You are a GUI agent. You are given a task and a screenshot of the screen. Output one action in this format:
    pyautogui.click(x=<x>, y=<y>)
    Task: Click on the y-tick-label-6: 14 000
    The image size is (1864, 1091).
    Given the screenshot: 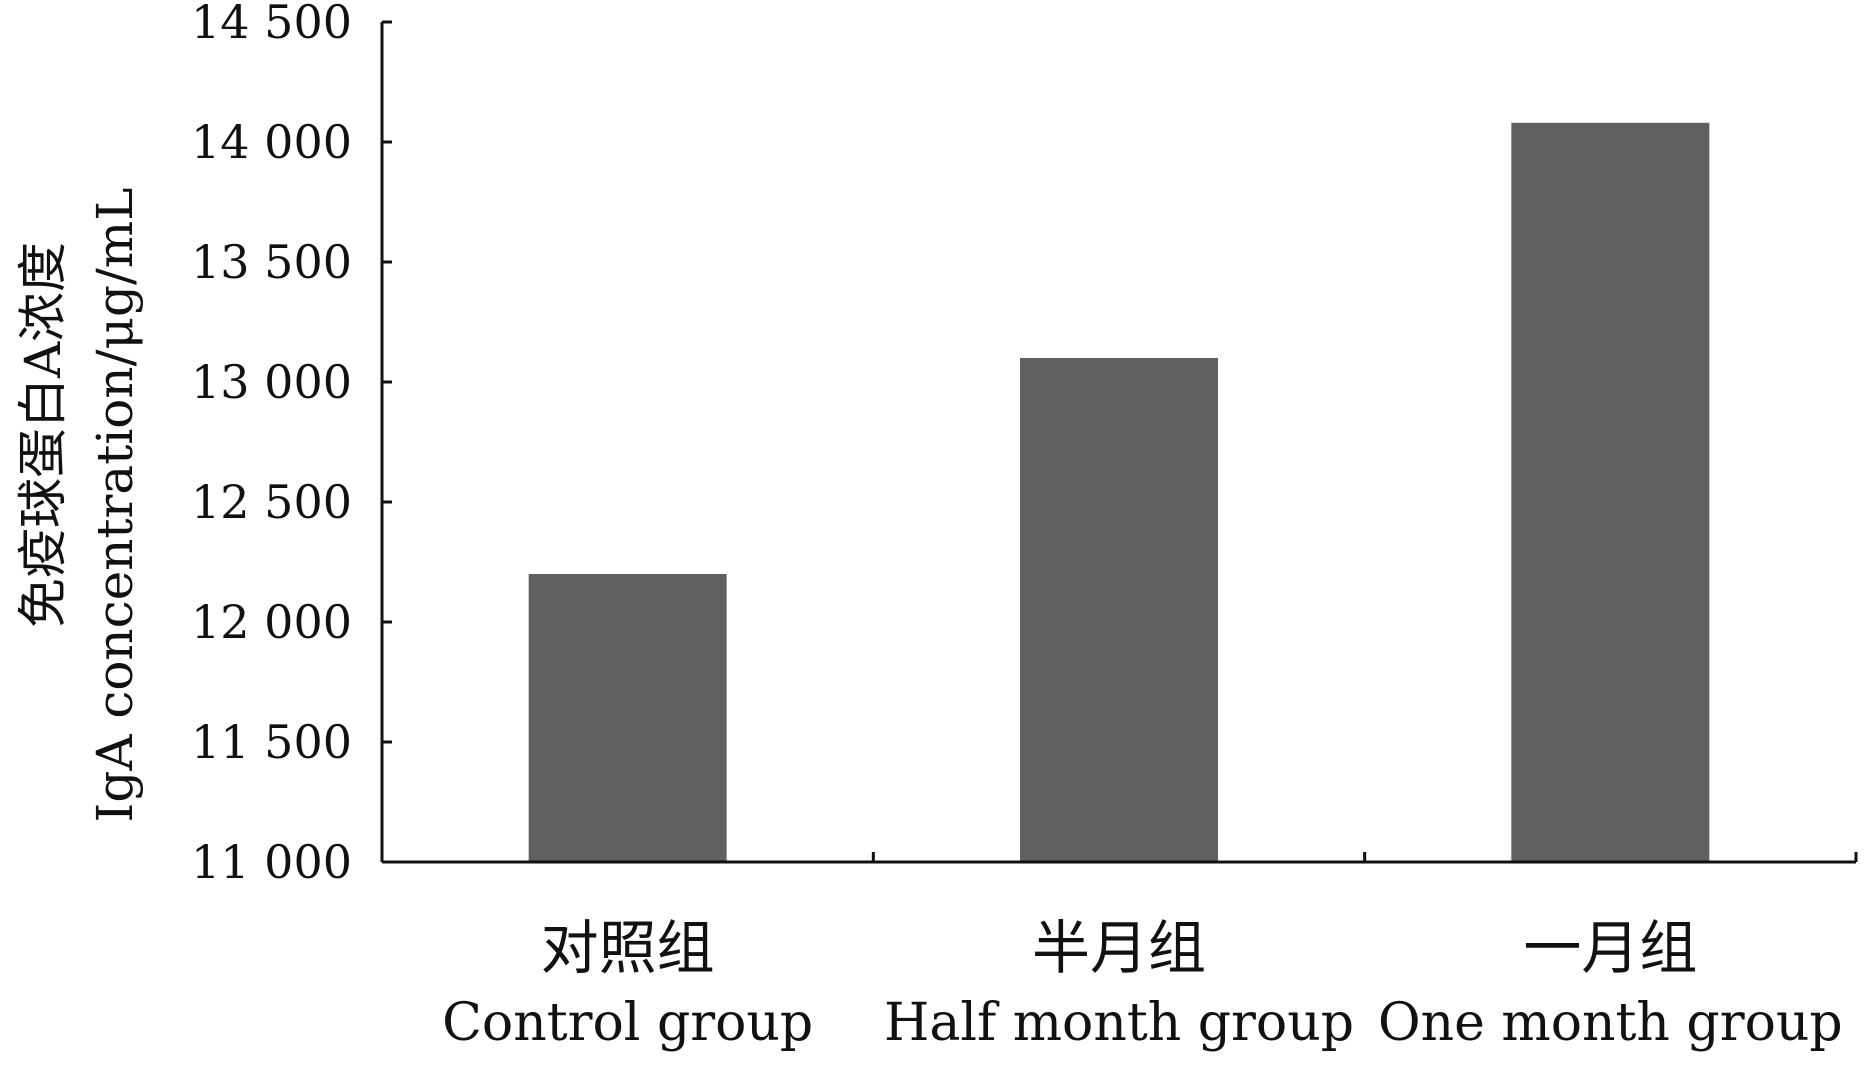 What is the action you would take?
    pyautogui.click(x=271, y=142)
    